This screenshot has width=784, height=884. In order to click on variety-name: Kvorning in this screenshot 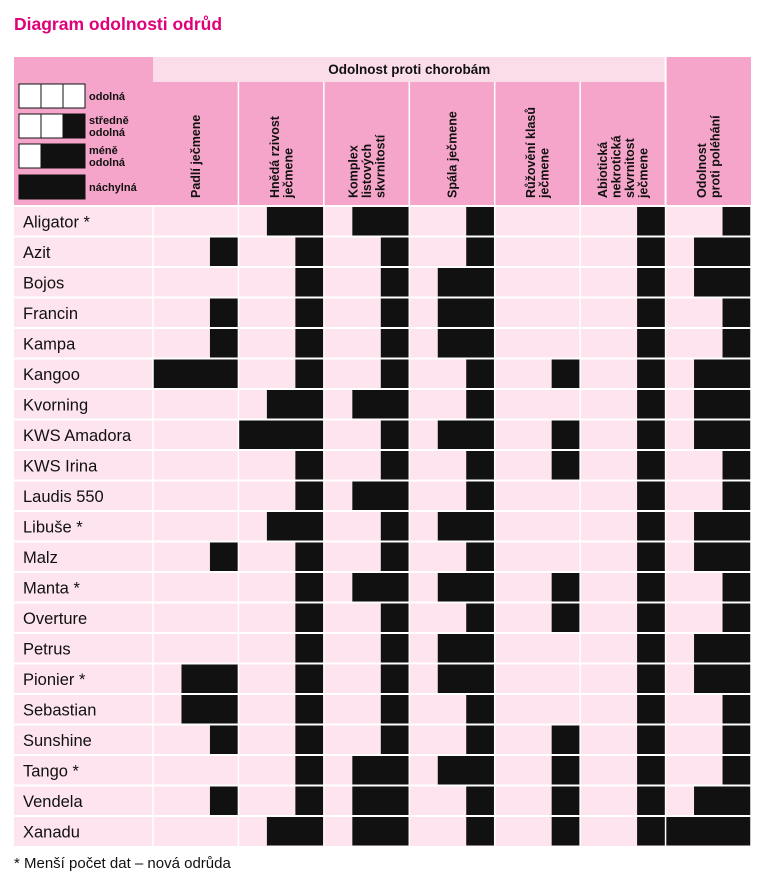, I will do `click(55, 405)`.